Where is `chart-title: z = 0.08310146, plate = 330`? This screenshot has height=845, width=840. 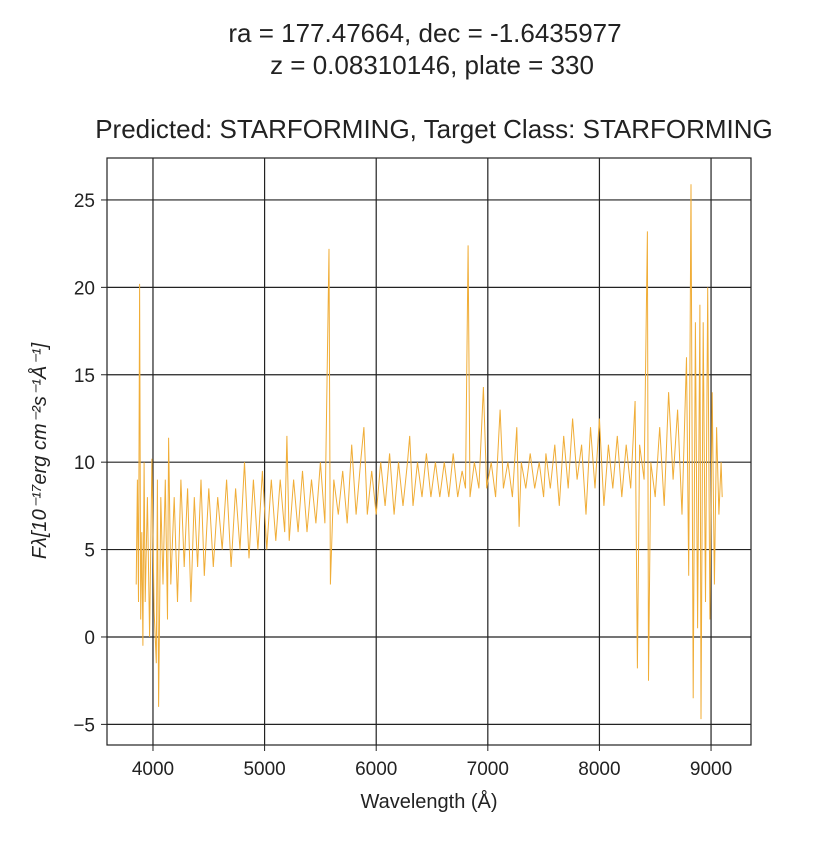
chart-title: z = 0.08310146, plate = 330 is located at coordinates (432, 65).